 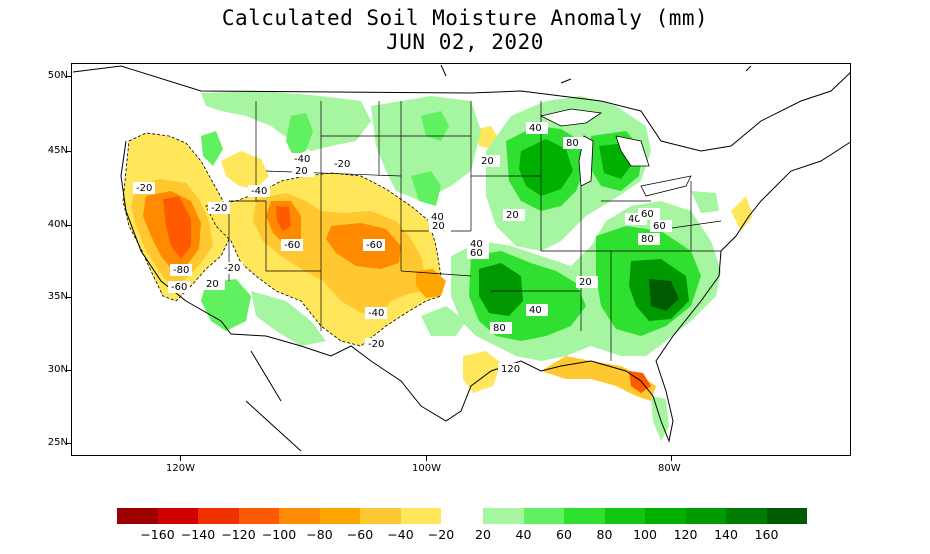 What do you see at coordinates (564, 534) in the screenshot?
I see `colorbar-tick-label: 60` at bounding box center [564, 534].